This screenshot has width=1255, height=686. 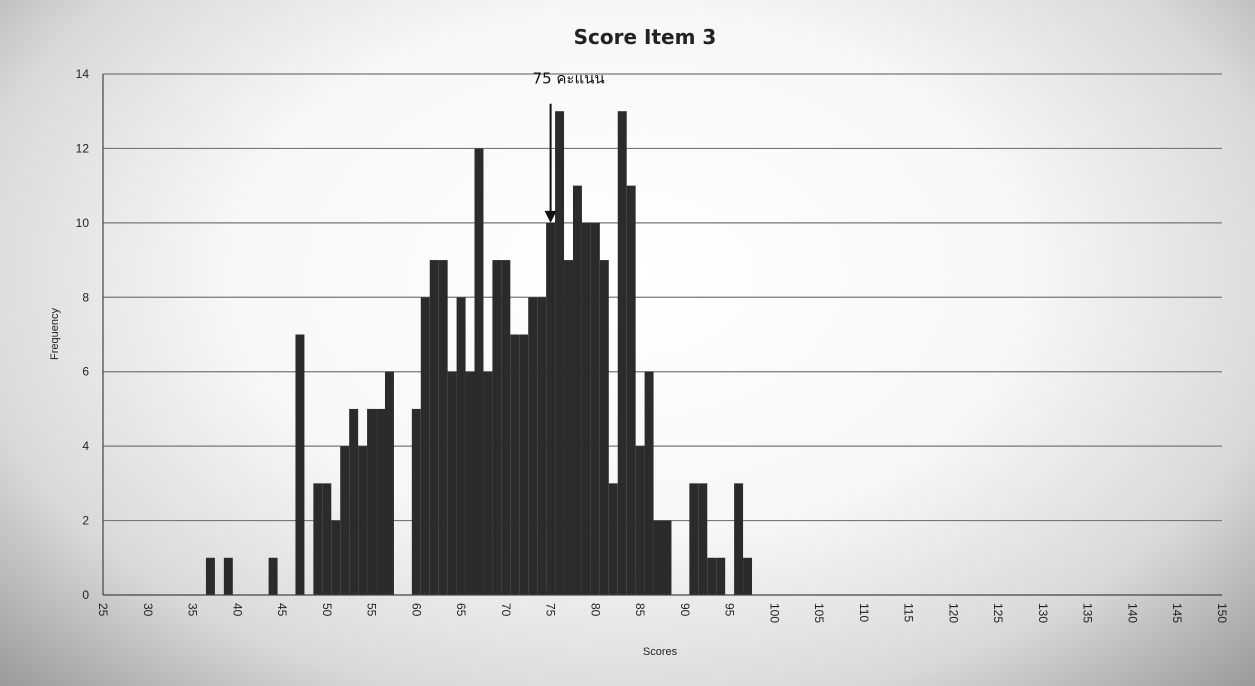 What do you see at coordinates (237, 610) in the screenshot?
I see `x-tick-label: 40` at bounding box center [237, 610].